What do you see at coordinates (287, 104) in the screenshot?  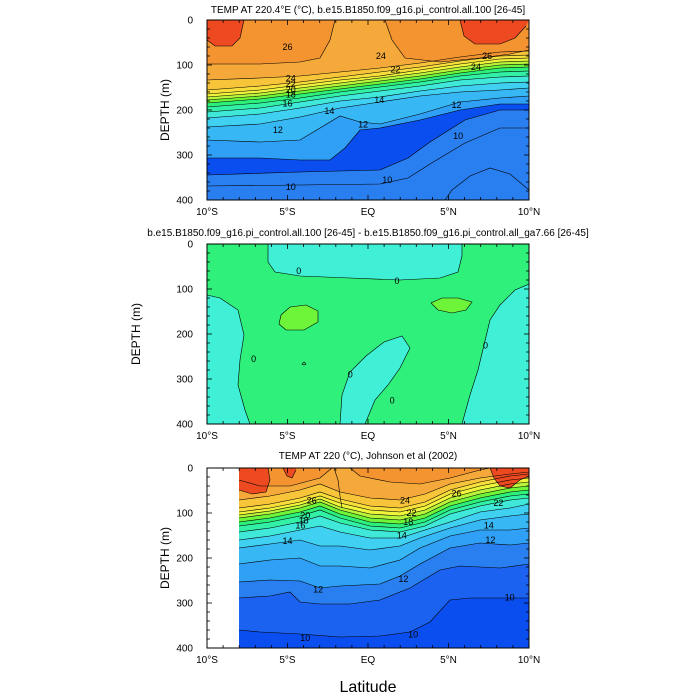 I see `panel-1-contour-label: 16` at bounding box center [287, 104].